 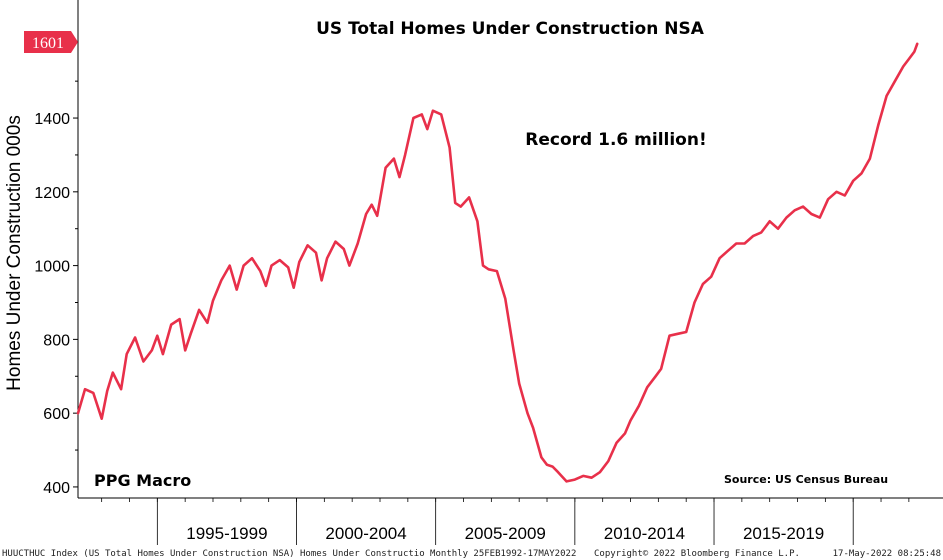 I want to click on x-period-label: 2015-2019, so click(x=783, y=533).